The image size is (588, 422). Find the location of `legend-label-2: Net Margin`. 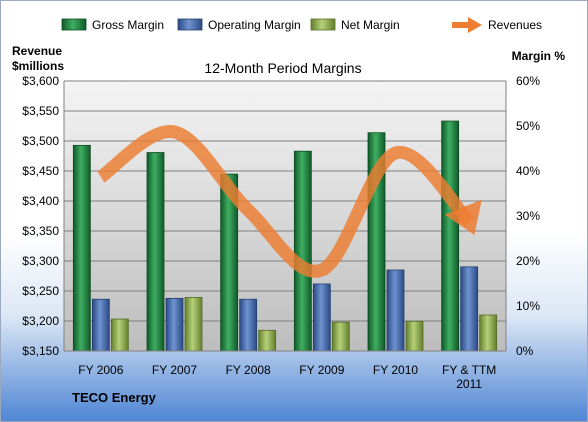

legend-label-2: Net Margin is located at coordinates (370, 25).